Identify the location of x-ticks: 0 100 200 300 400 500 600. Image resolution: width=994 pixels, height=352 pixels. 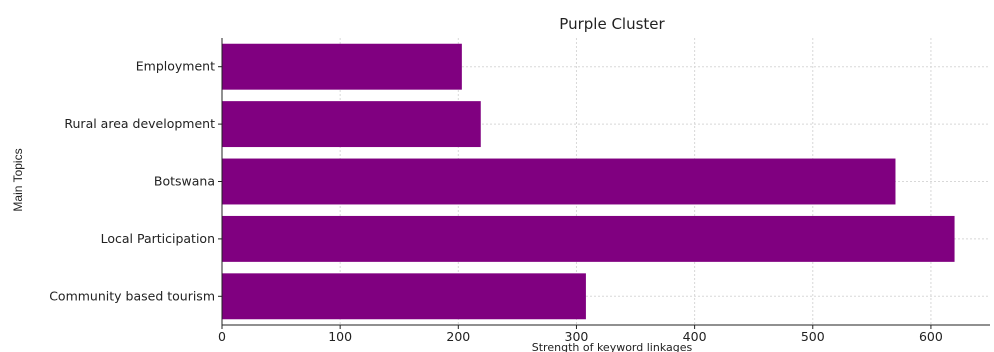
(580, 334).